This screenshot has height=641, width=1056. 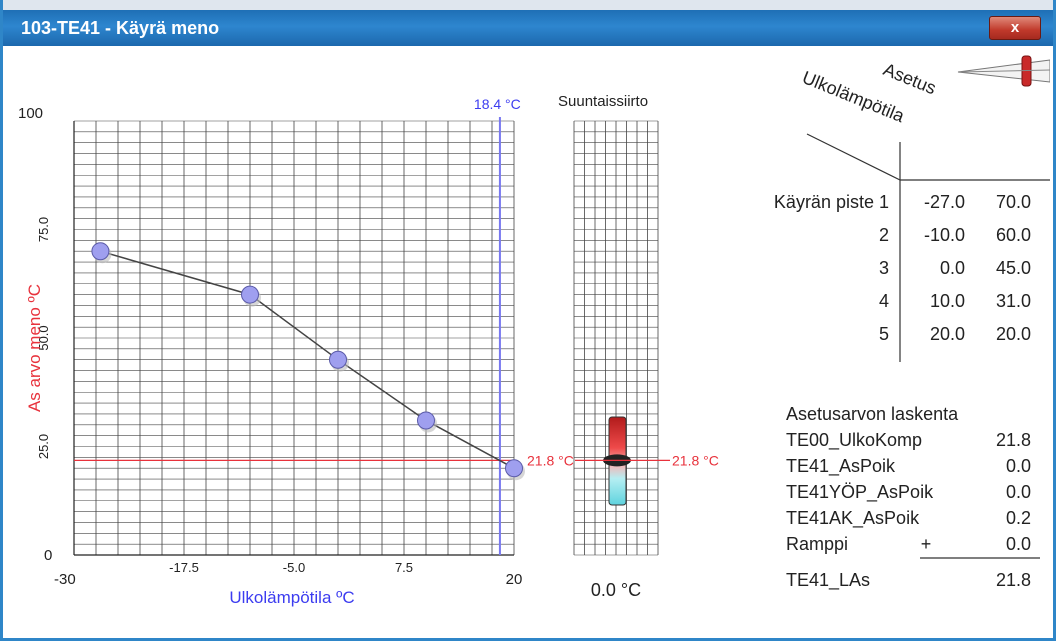 What do you see at coordinates (616, 590) in the screenshot?
I see `shift-value: 0.0 °C` at bounding box center [616, 590].